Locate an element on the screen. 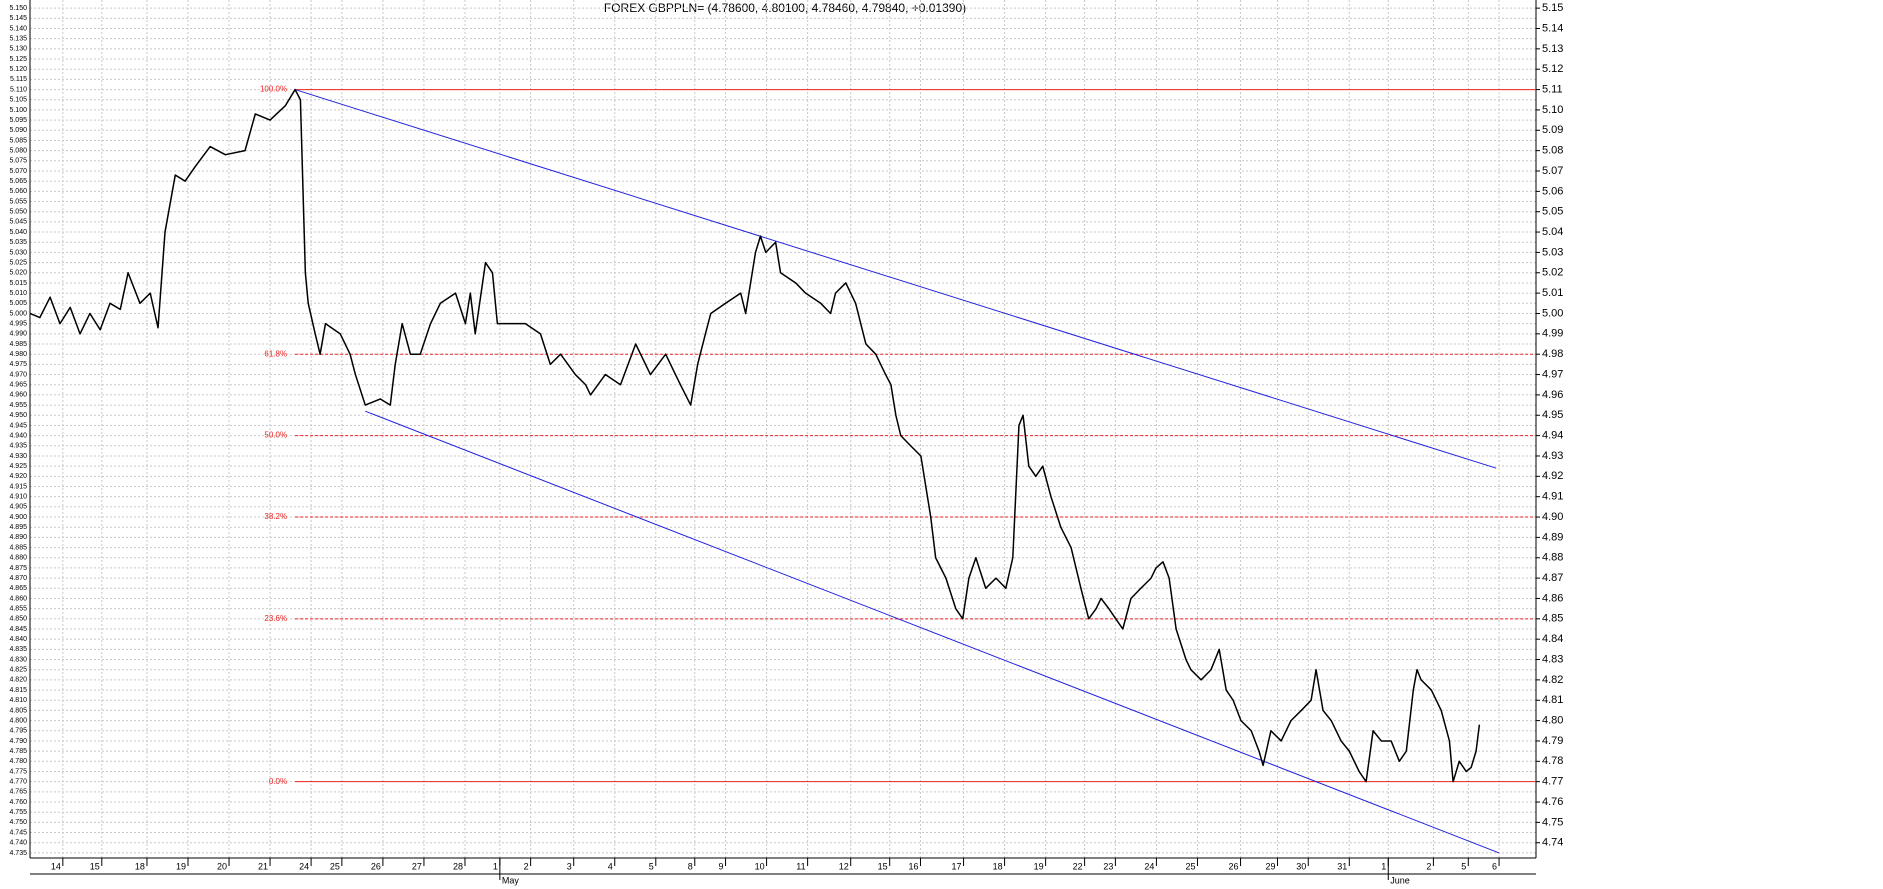 The height and width of the screenshot is (889, 1883). y2-tick-label: 4.89 is located at coordinates (1552, 537).